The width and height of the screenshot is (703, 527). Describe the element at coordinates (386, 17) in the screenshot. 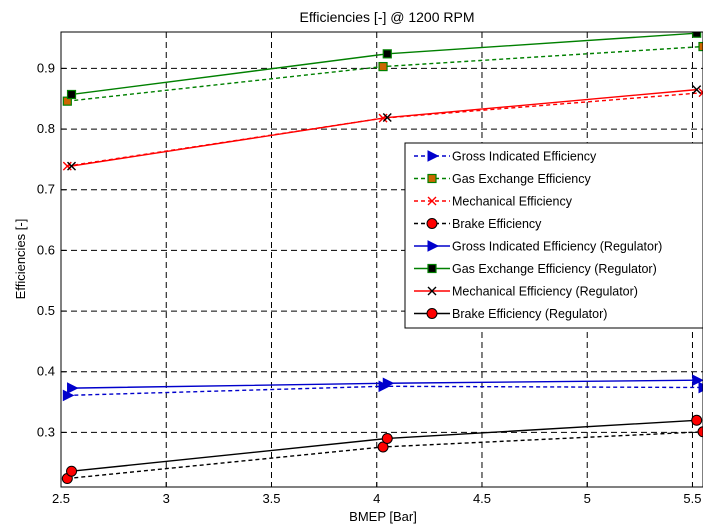

I see `chart-title: Efficiencies [-] @ 1200 RPM` at that location.